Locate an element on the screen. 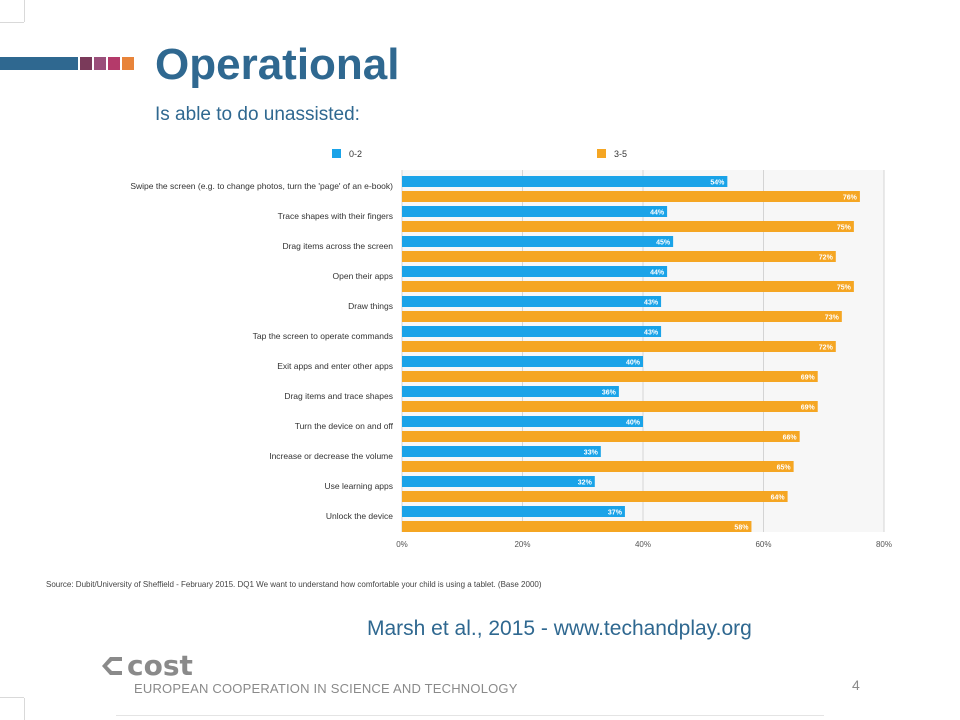 The width and height of the screenshot is (960, 720). corner-mark-top-left-h is located at coordinates (12, 22).